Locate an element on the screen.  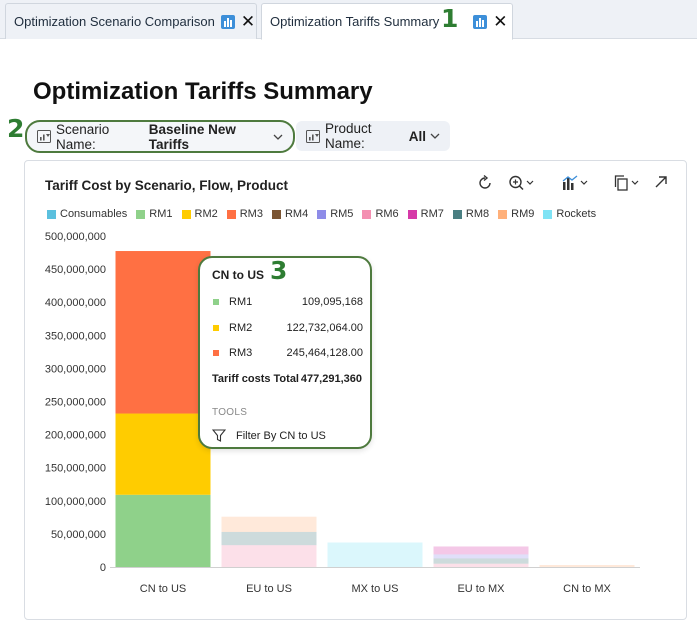
scenario-name-filter: Scenario Name: Baseline New Tariffs is located at coordinates (160, 136).